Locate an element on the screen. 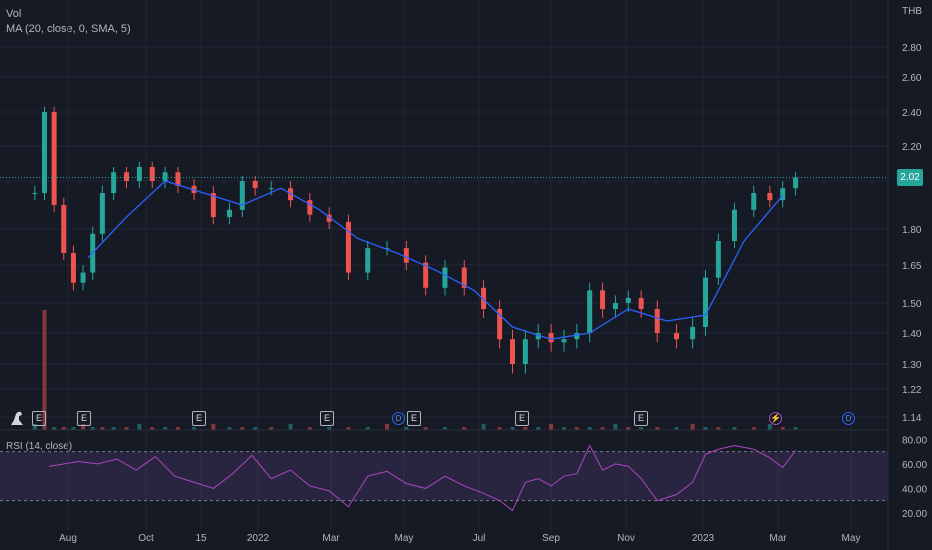 This screenshot has height=550, width=932. time-tick-label: Sep is located at coordinates (551, 538).